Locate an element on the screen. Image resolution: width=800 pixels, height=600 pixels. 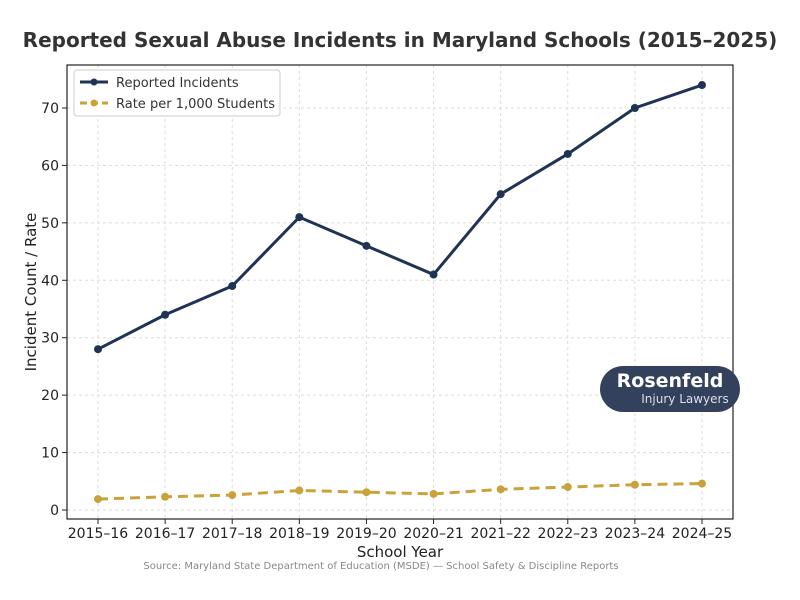
logo-name: Rosenfeld is located at coordinates (670, 381).